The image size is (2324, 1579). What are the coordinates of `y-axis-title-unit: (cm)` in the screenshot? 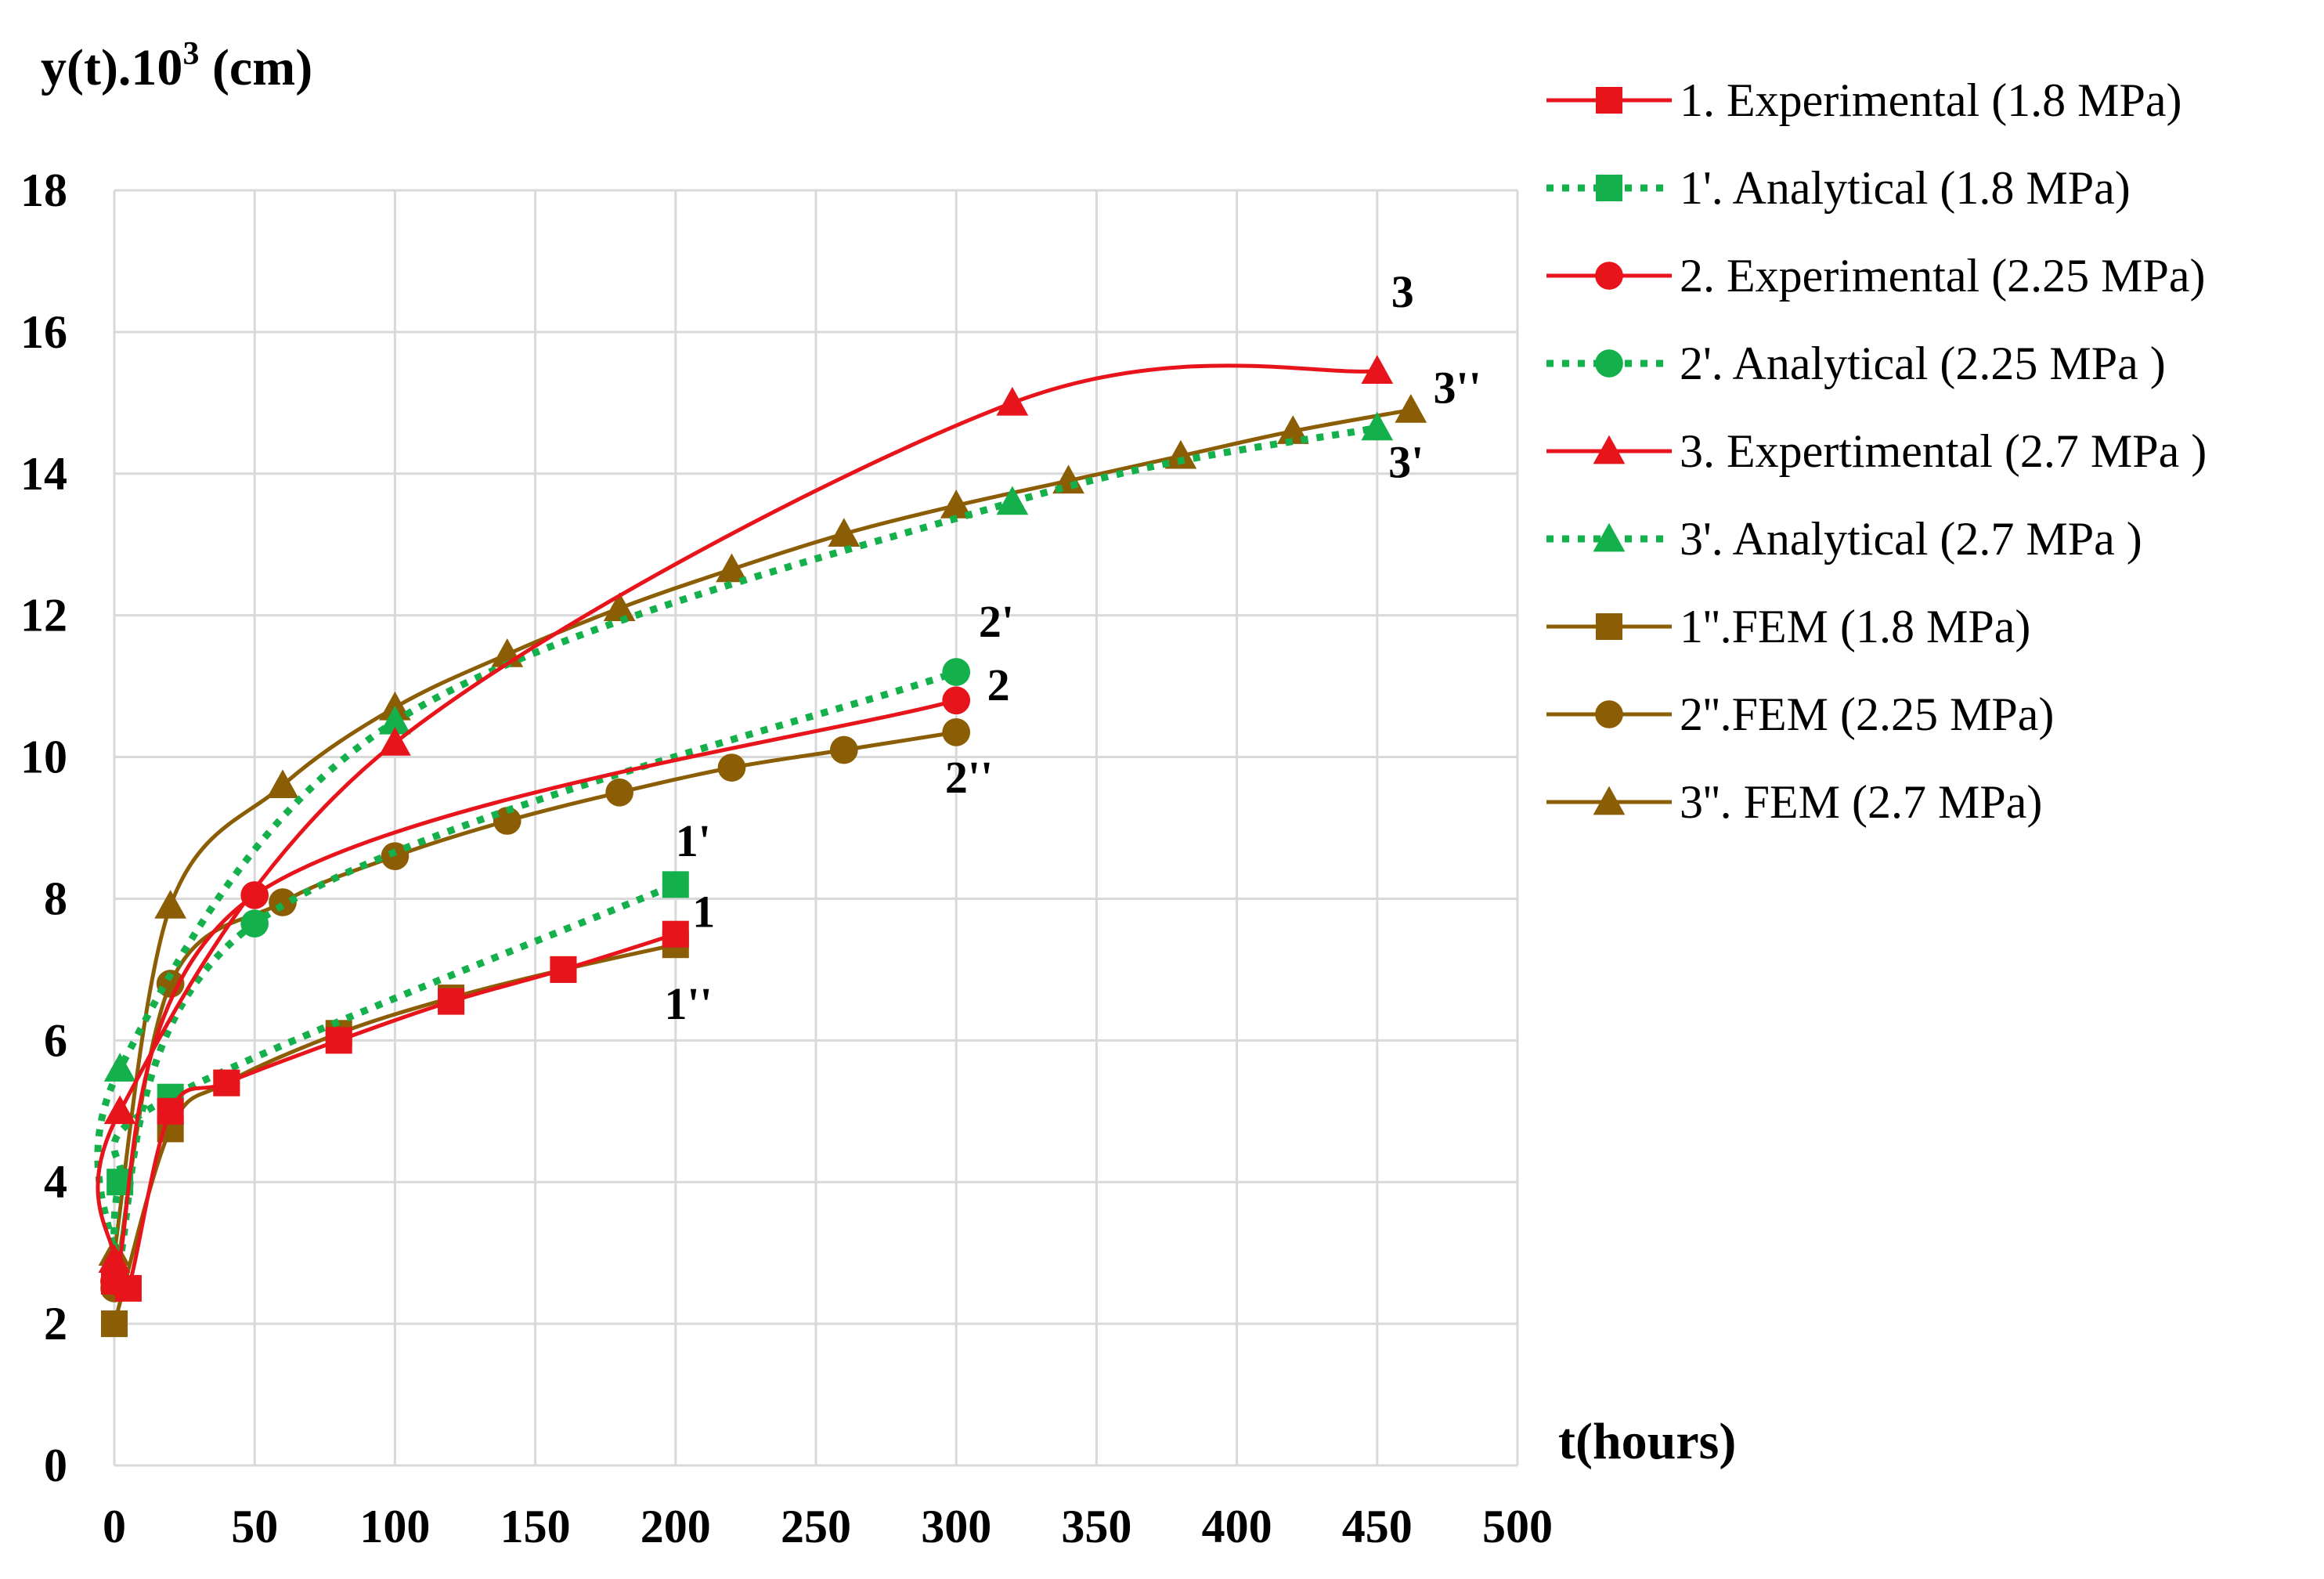 It's located at (255, 67).